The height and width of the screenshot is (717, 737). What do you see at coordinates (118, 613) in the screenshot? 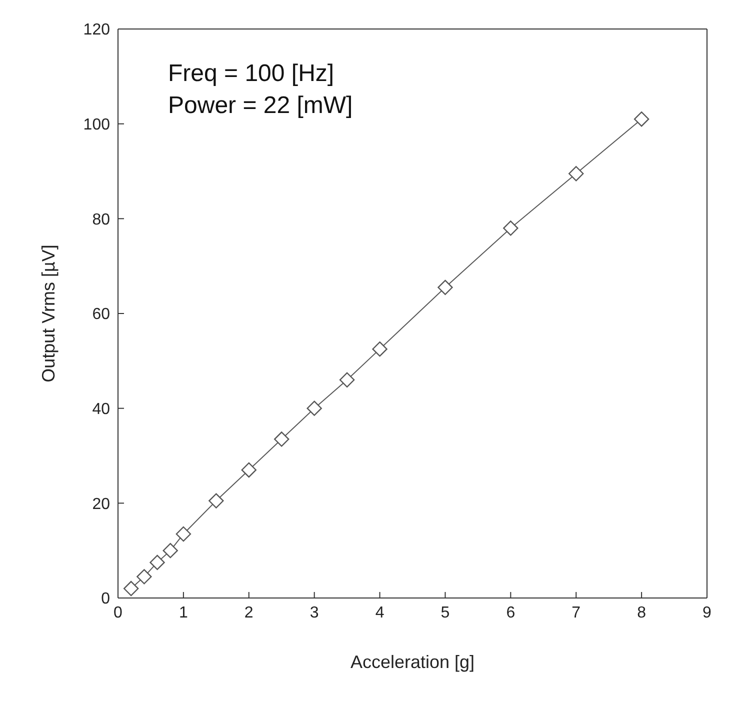
I see `x-tick-label: 0` at bounding box center [118, 613].